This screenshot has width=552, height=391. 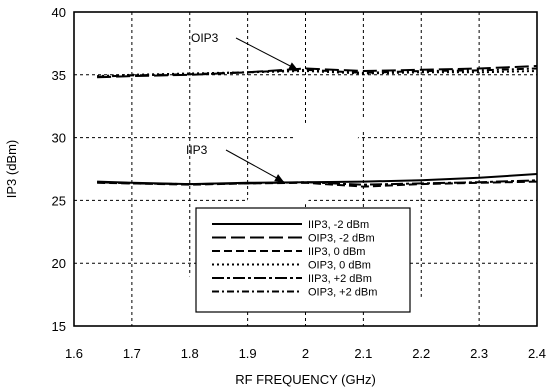 What do you see at coordinates (537, 353) in the screenshot?
I see `x-tick-label: 2.4` at bounding box center [537, 353].